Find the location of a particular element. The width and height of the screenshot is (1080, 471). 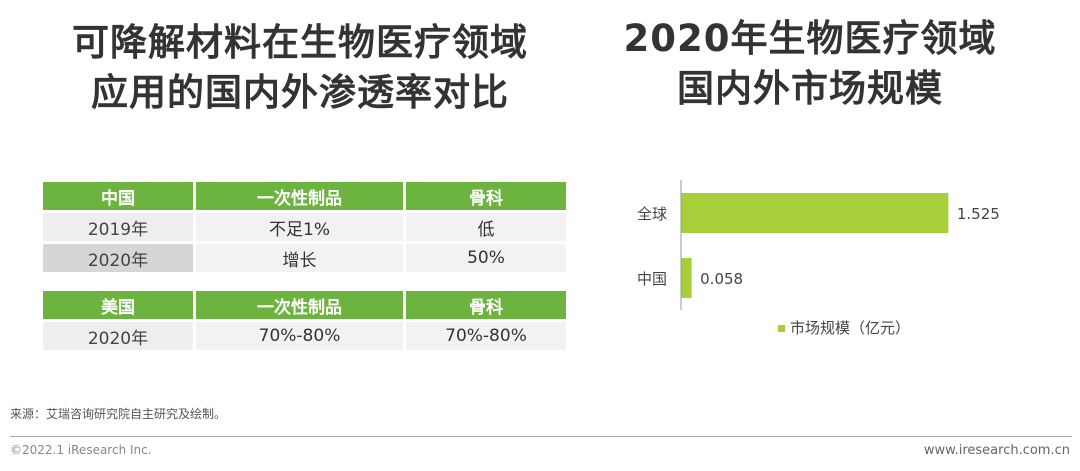

category-label: 全球 is located at coordinates (652, 214).